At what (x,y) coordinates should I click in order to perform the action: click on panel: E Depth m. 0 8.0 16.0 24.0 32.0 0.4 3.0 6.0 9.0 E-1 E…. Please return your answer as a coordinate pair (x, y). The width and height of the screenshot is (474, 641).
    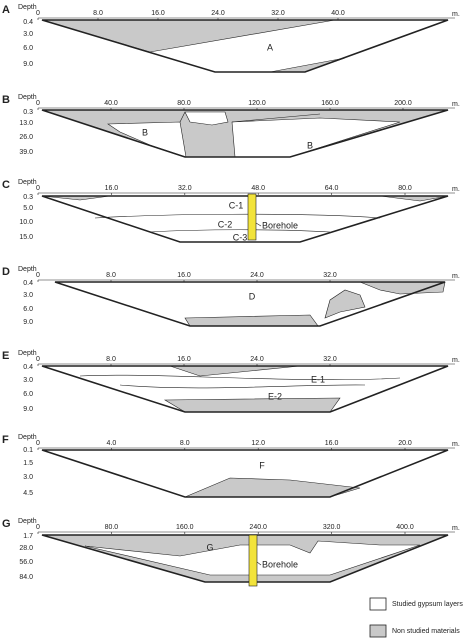
    Looking at the image, I should click on (231, 381).